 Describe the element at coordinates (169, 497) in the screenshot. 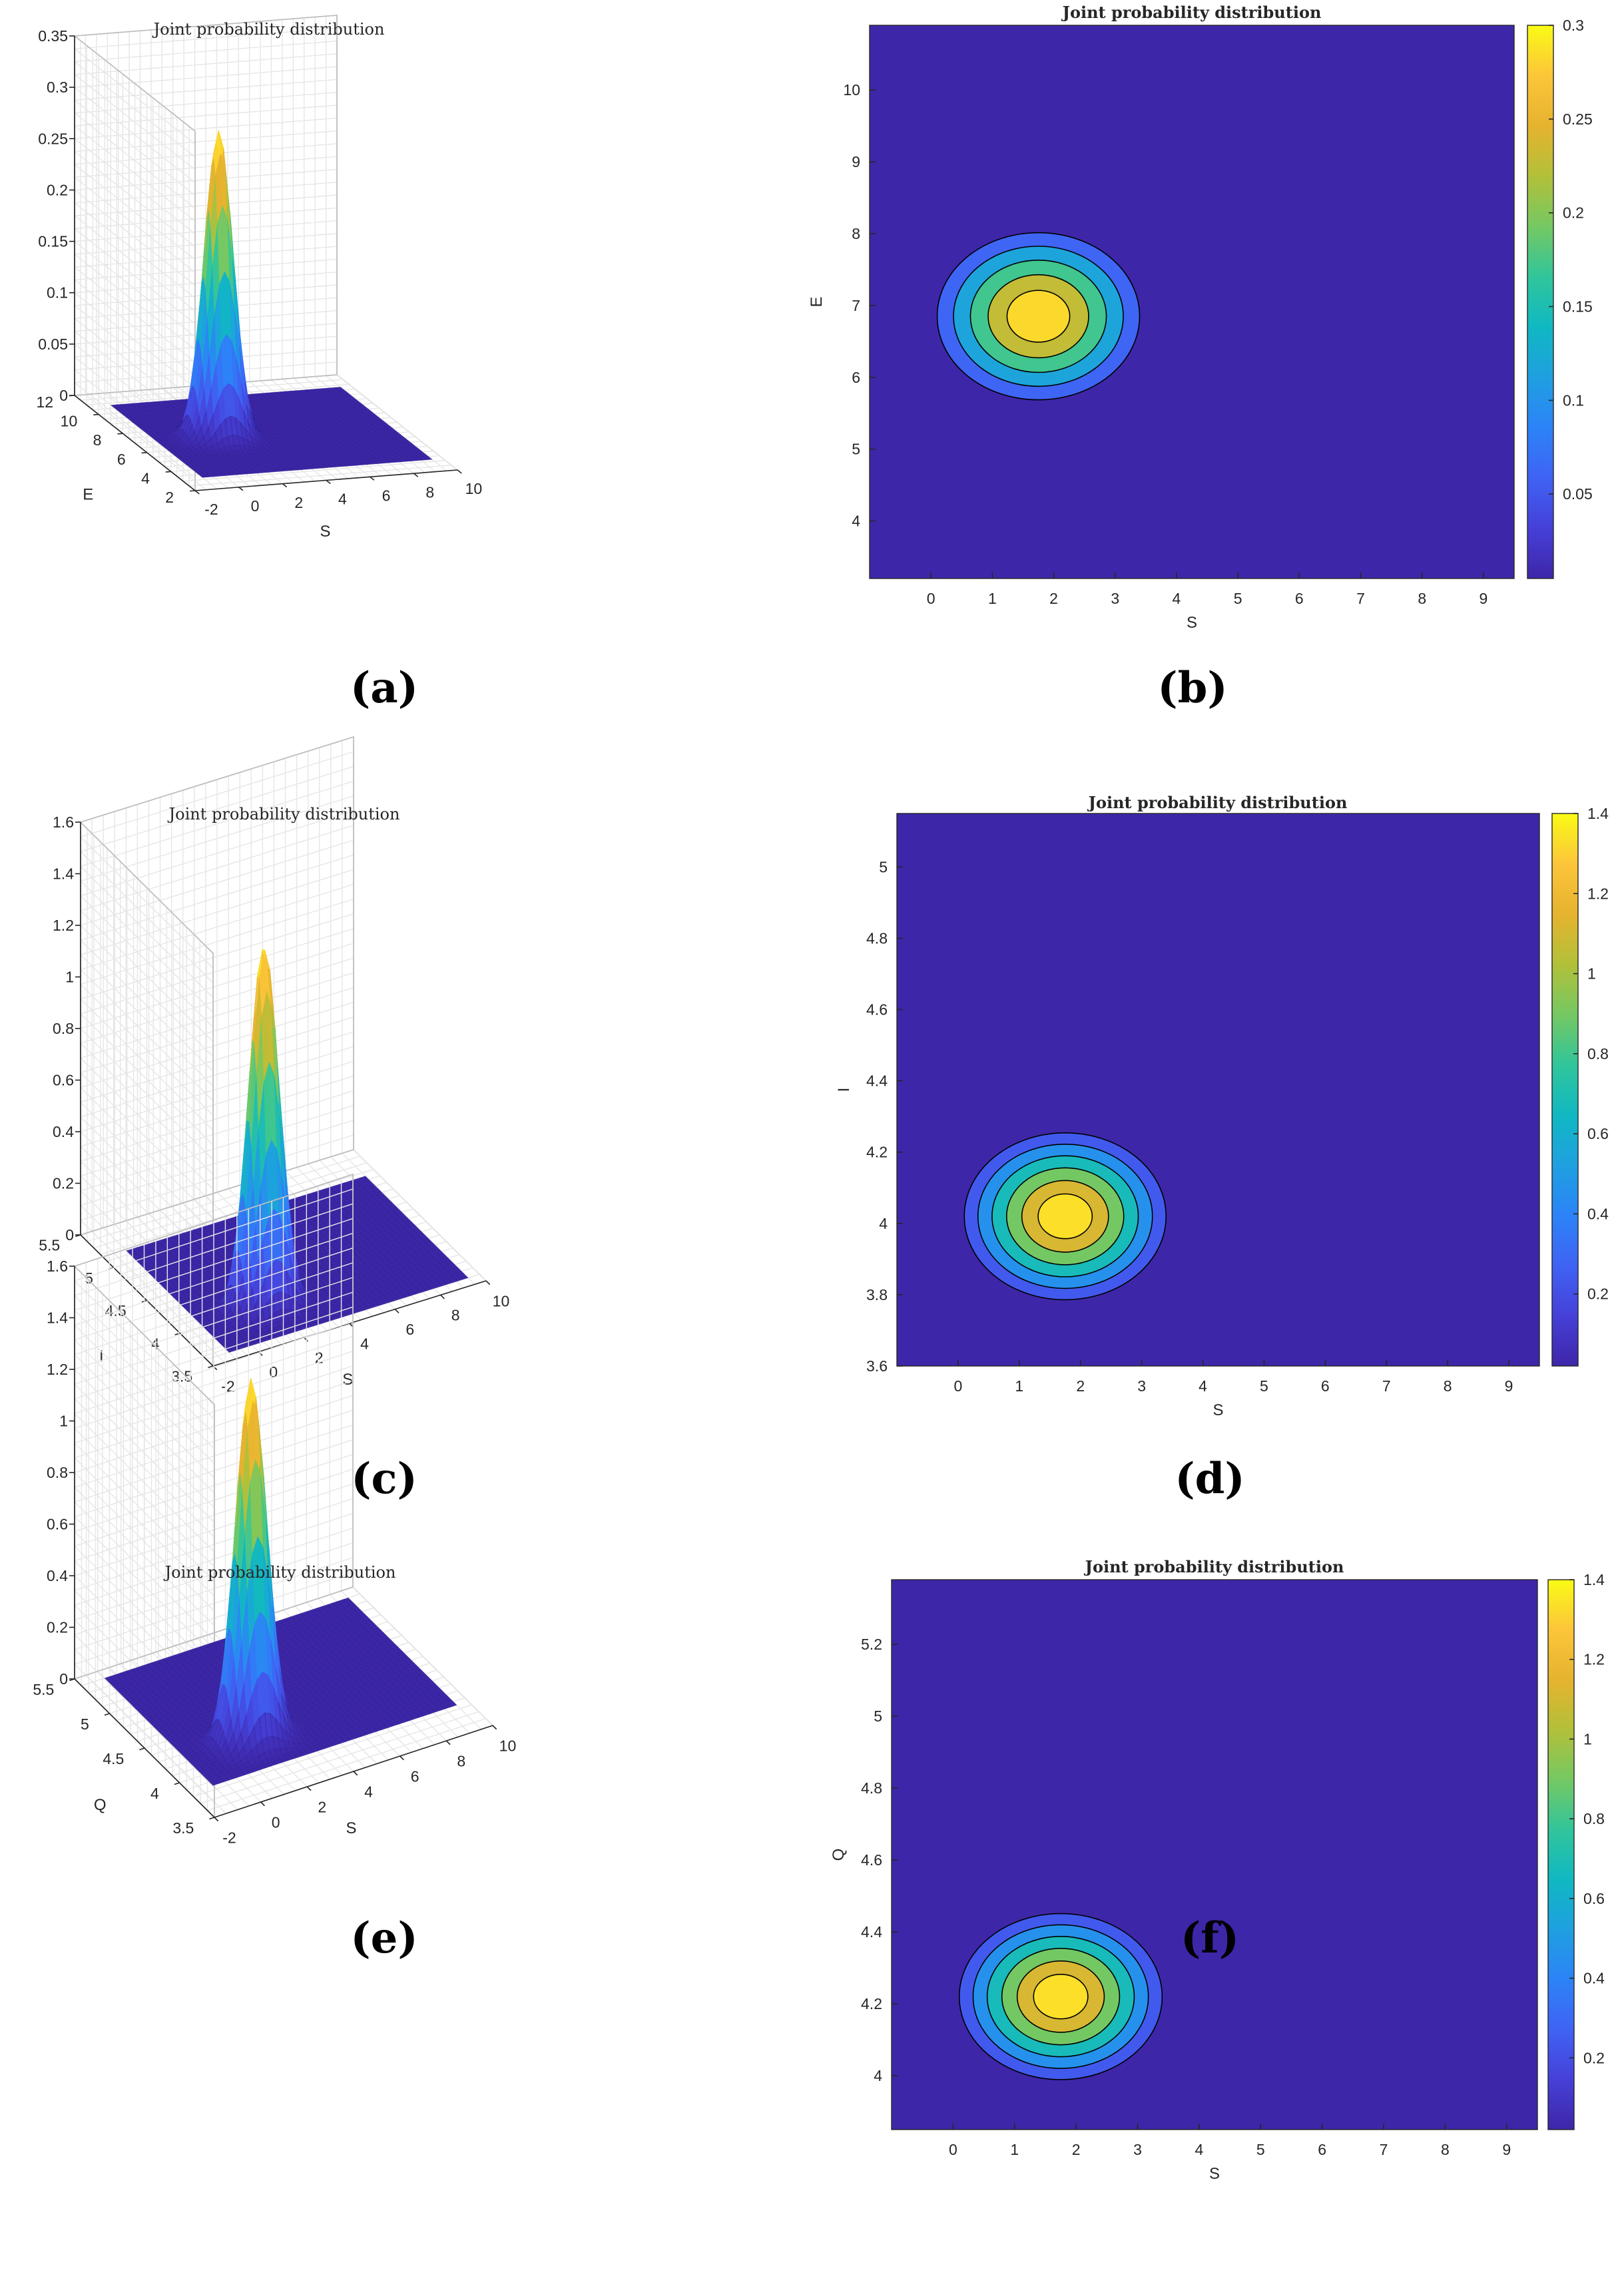

I see `y-tick-label: 2` at that location.